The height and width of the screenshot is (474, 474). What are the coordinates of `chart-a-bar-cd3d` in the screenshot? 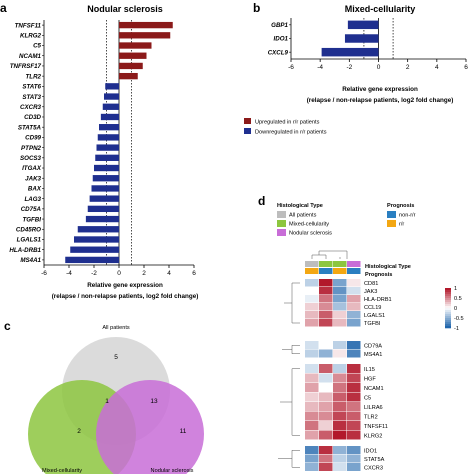 It's located at (109, 117).